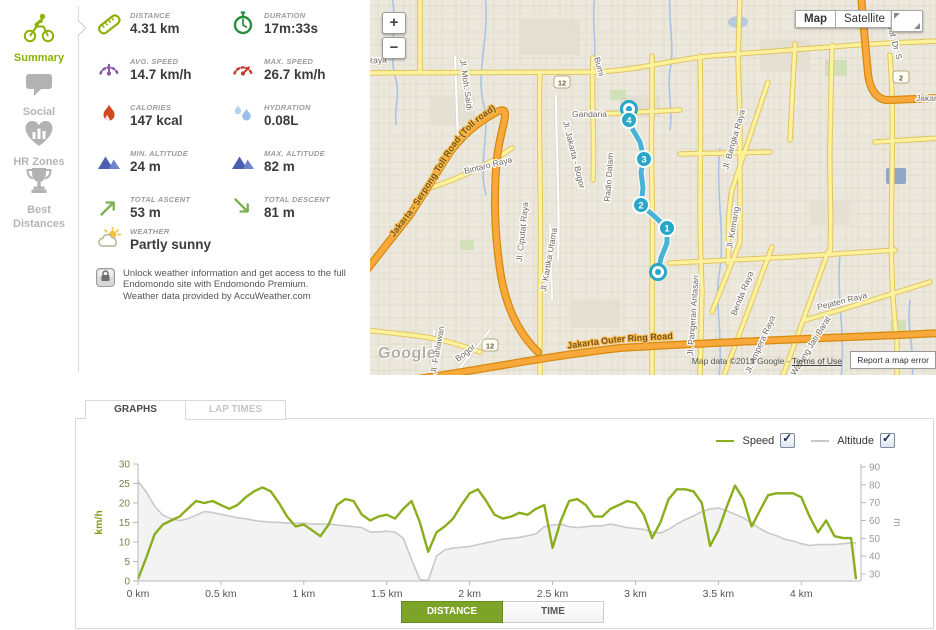  Describe the element at coordinates (160, 199) in the screenshot. I see `stat-label: TOTAL ASCENT` at that location.